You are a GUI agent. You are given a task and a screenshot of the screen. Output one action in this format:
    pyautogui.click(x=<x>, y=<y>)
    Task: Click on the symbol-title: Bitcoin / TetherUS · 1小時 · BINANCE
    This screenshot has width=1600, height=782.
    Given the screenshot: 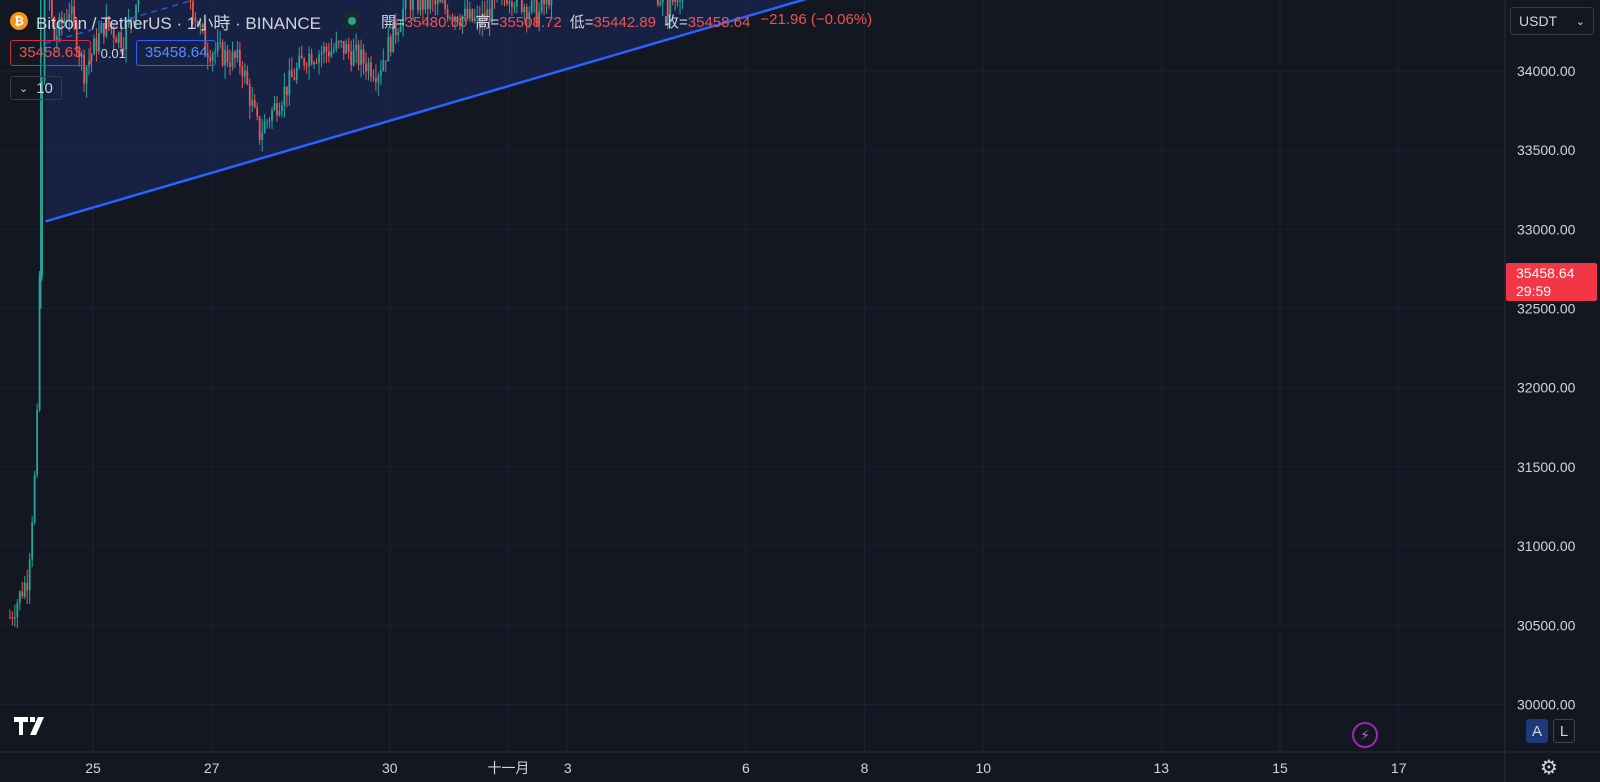 What is the action you would take?
    pyautogui.click(x=178, y=23)
    